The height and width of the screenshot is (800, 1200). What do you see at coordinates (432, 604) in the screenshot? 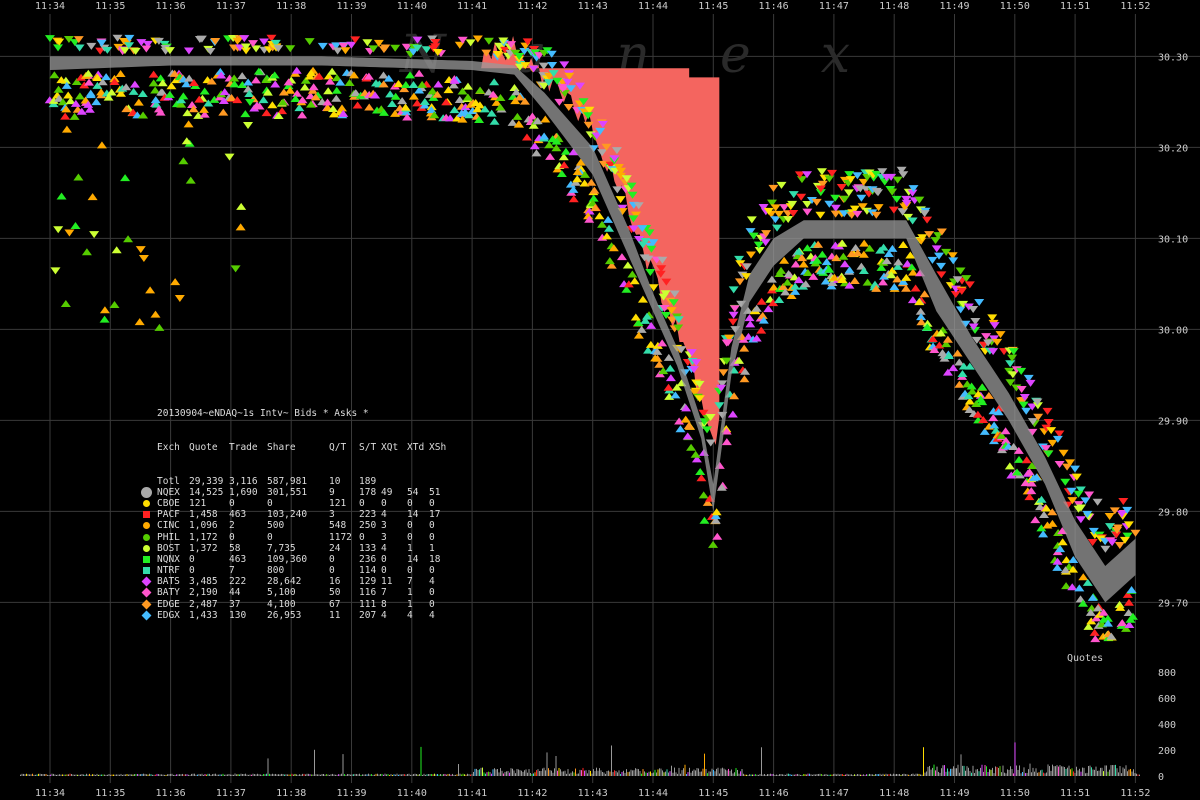
I see `legend-cell-xsh: 0` at bounding box center [432, 604].